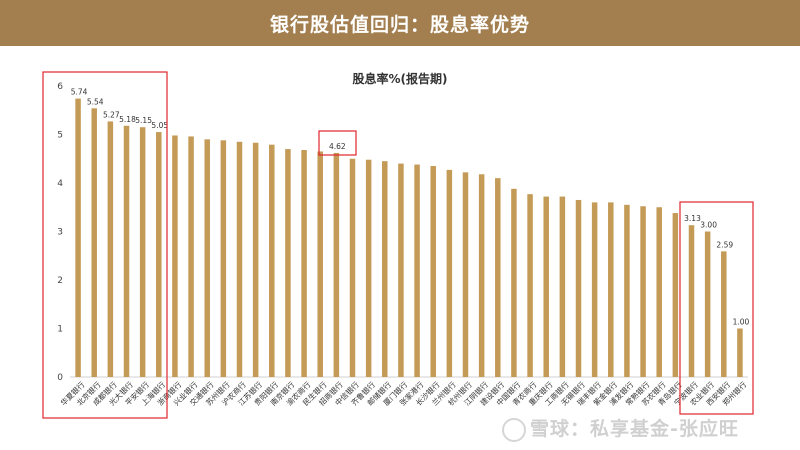 This screenshot has width=800, height=450. I want to click on data-label: 3.13, so click(692, 218).